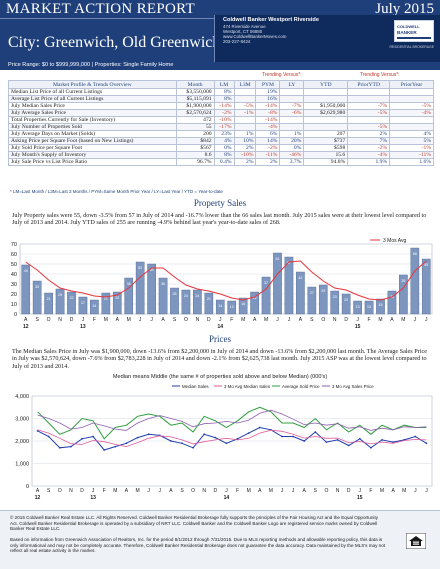 The width and height of the screenshot is (440, 569). Describe the element at coordinates (94, 306) in the screenshot. I see `bar-value-label: 14` at that location.